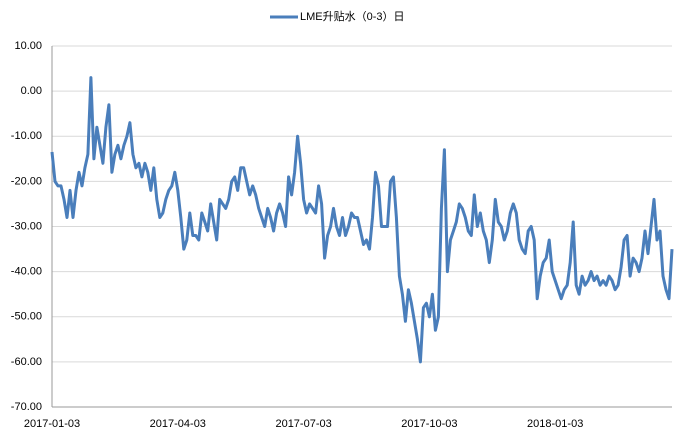  Describe the element at coordinates (352, 16) in the screenshot. I see `legend-label: LME升贴水（0-3）日` at that location.